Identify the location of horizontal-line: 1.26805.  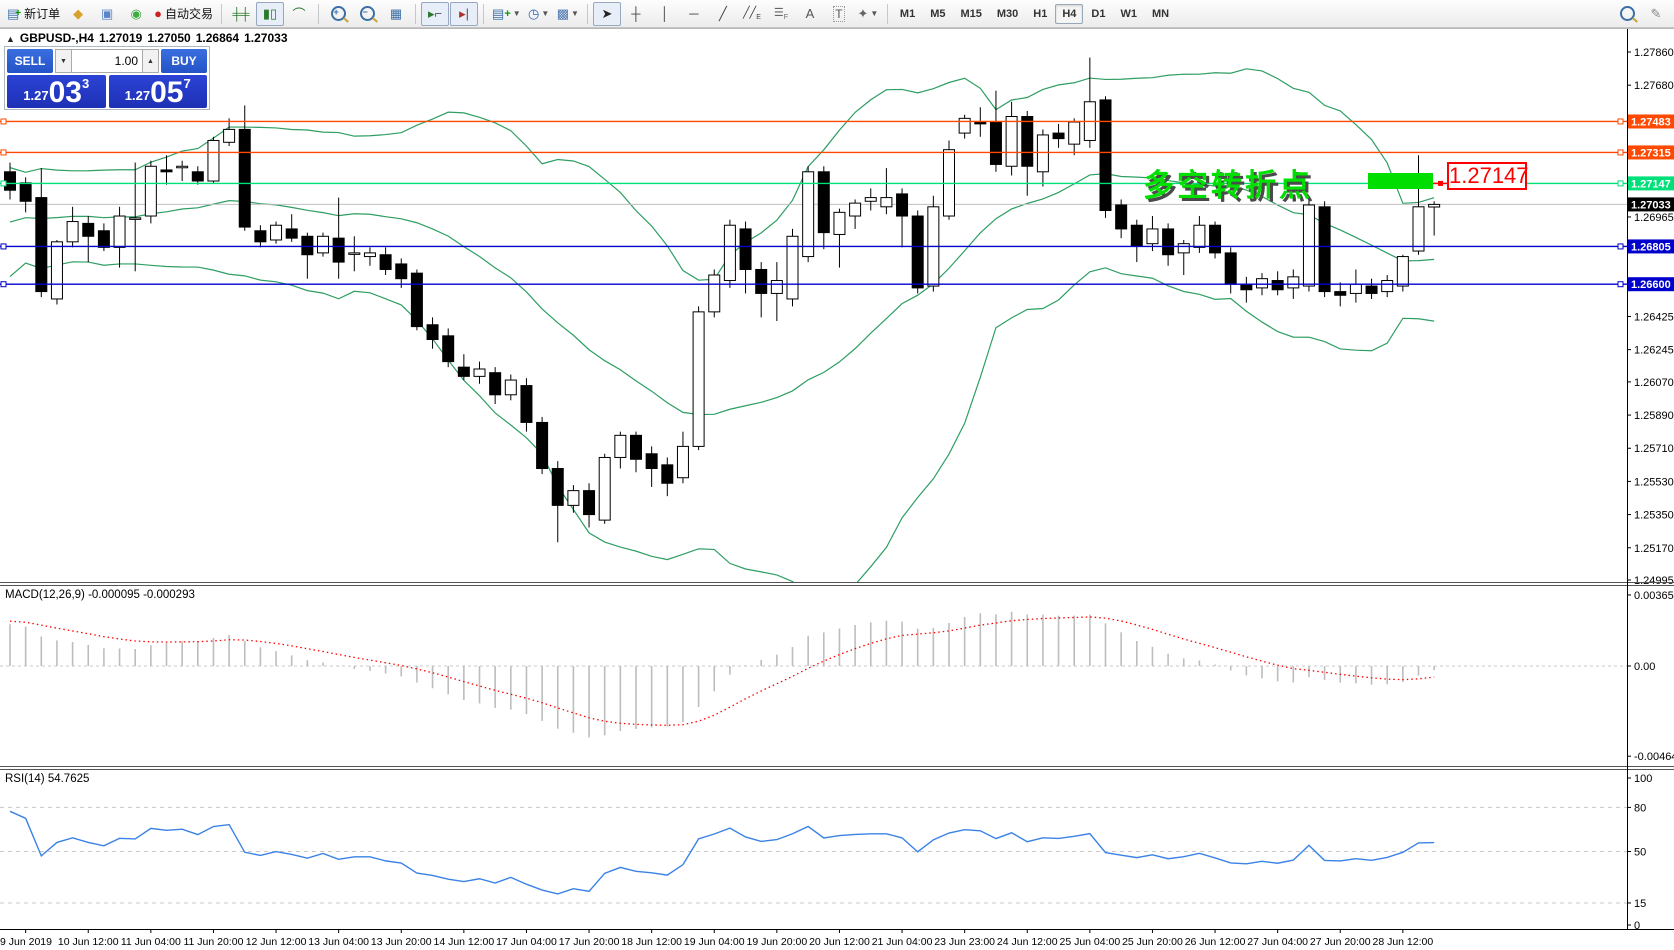
(837, 246).